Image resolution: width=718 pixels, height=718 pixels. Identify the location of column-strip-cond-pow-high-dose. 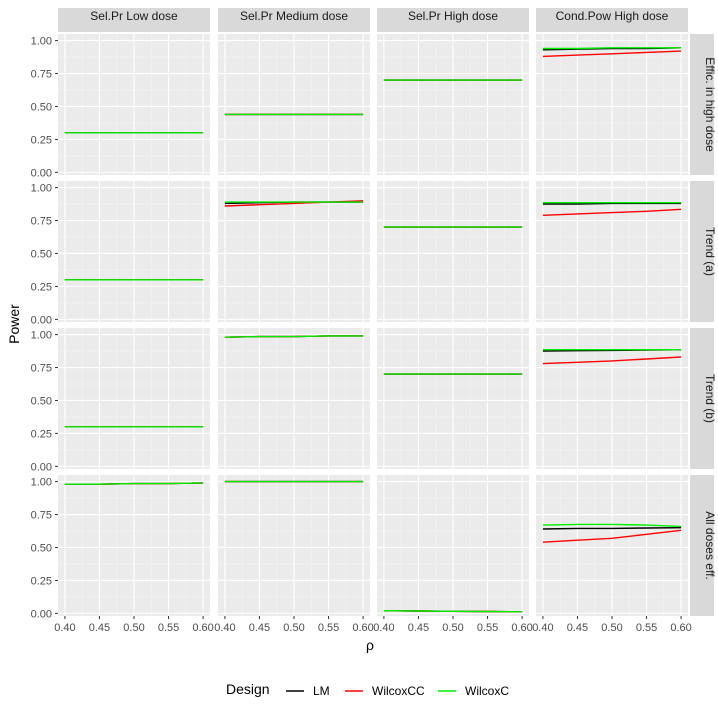
(612, 20).